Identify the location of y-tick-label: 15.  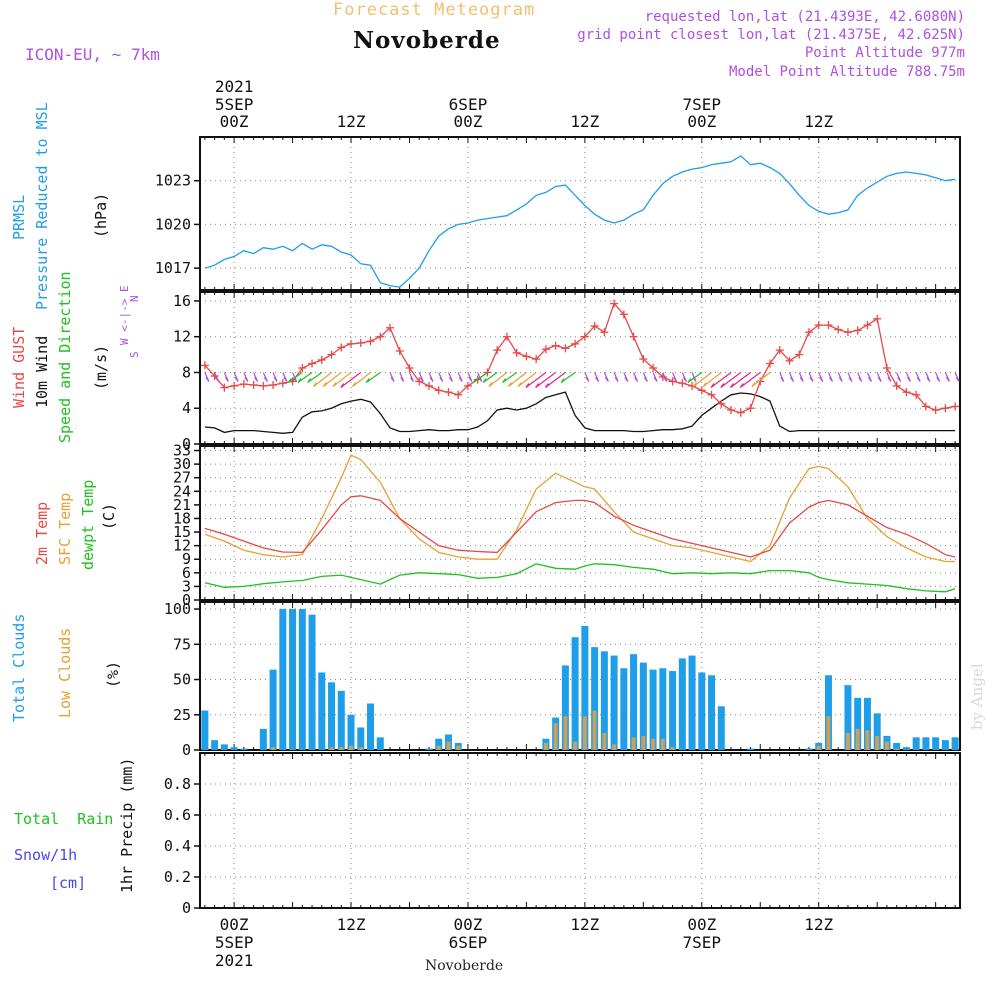
(182, 532).